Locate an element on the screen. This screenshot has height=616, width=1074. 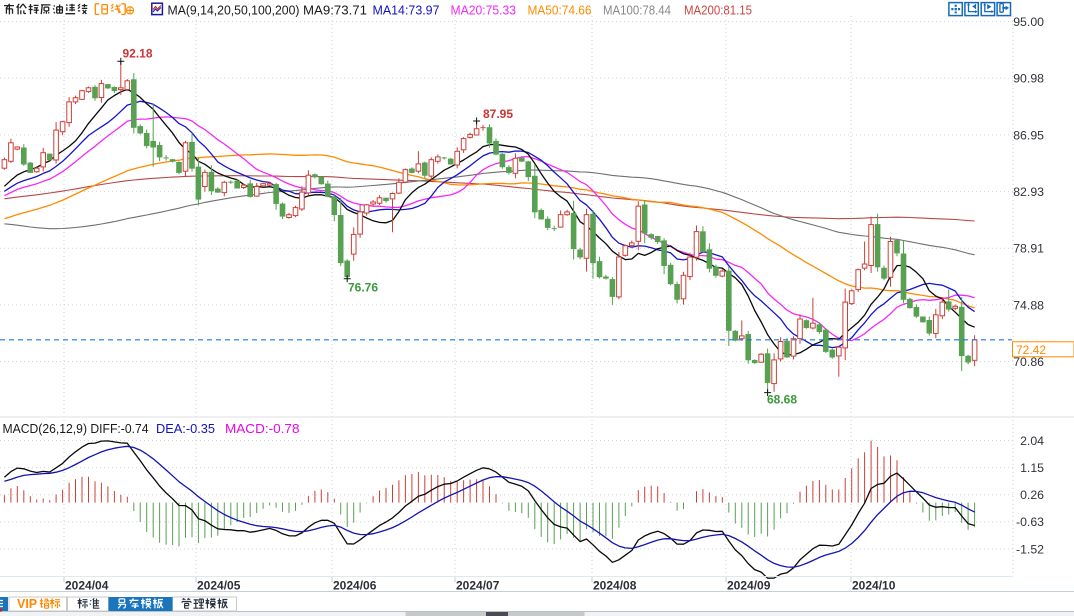
svg-text: 86.95 is located at coordinates (1028, 135).